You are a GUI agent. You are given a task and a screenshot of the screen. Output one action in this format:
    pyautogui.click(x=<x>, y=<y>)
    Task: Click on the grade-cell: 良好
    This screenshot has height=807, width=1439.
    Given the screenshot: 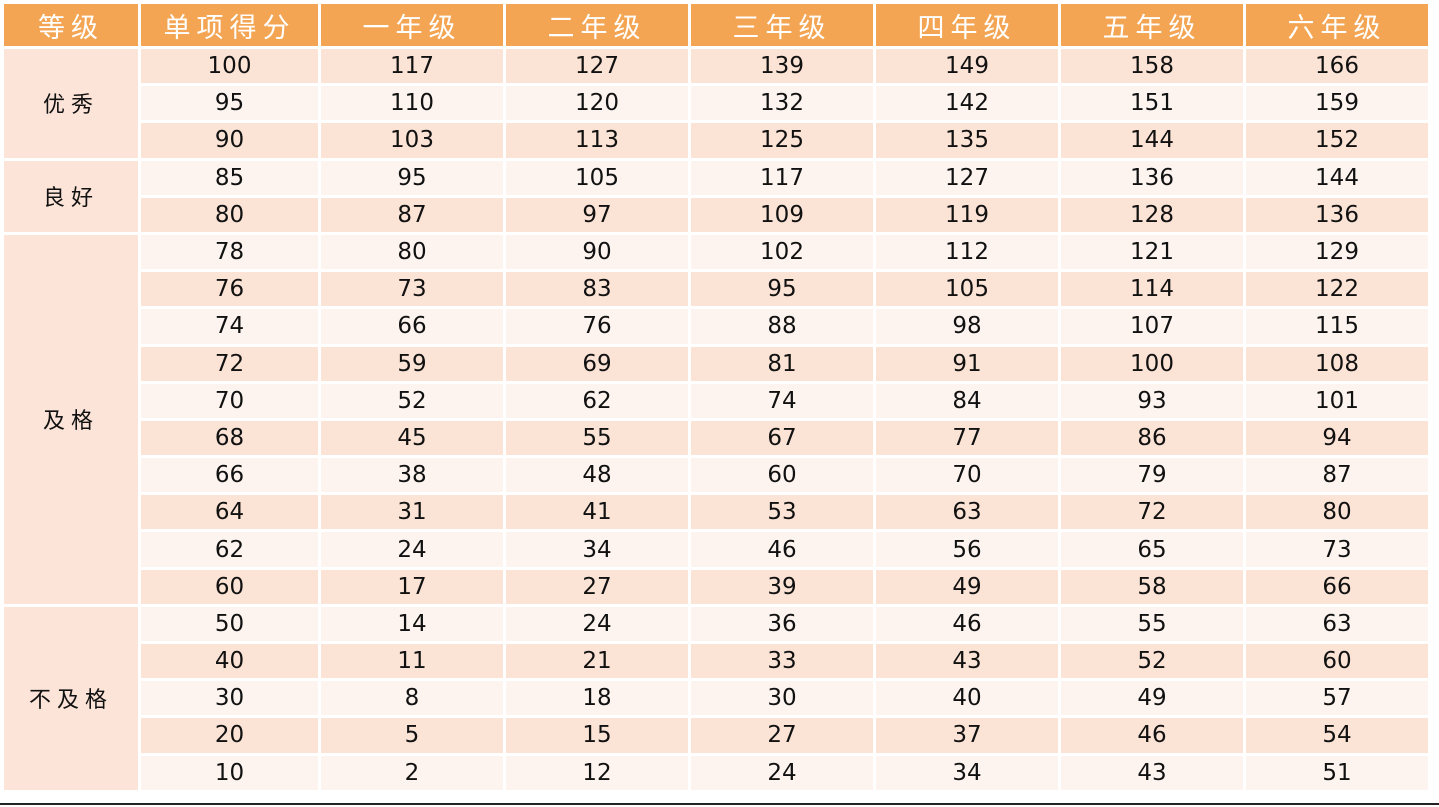 What is the action you would take?
    pyautogui.click(x=71, y=196)
    